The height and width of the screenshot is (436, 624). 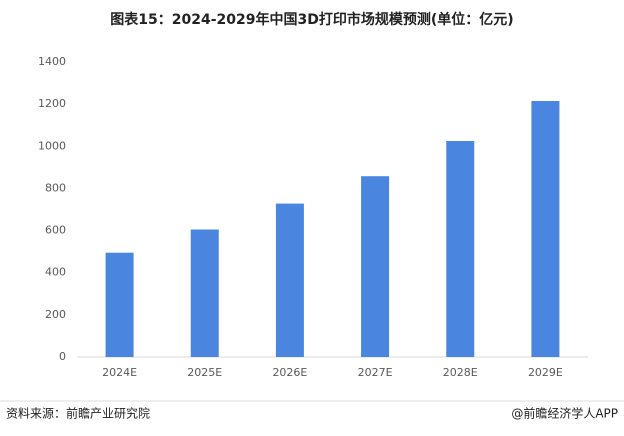 I want to click on y-tick-label: 400, so click(x=55, y=272).